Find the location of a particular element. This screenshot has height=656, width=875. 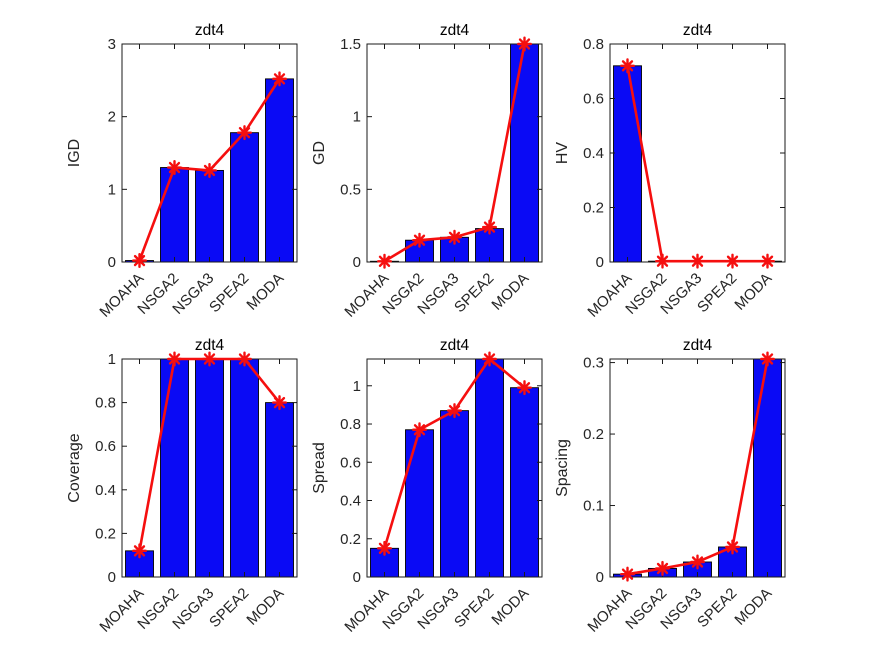

y-tick-label: 2 is located at coordinates (112, 117).